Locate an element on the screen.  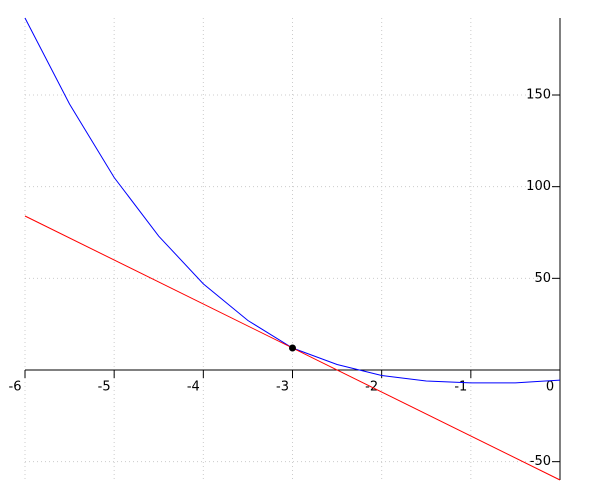
x-tick-label: -6 is located at coordinates (15, 387).